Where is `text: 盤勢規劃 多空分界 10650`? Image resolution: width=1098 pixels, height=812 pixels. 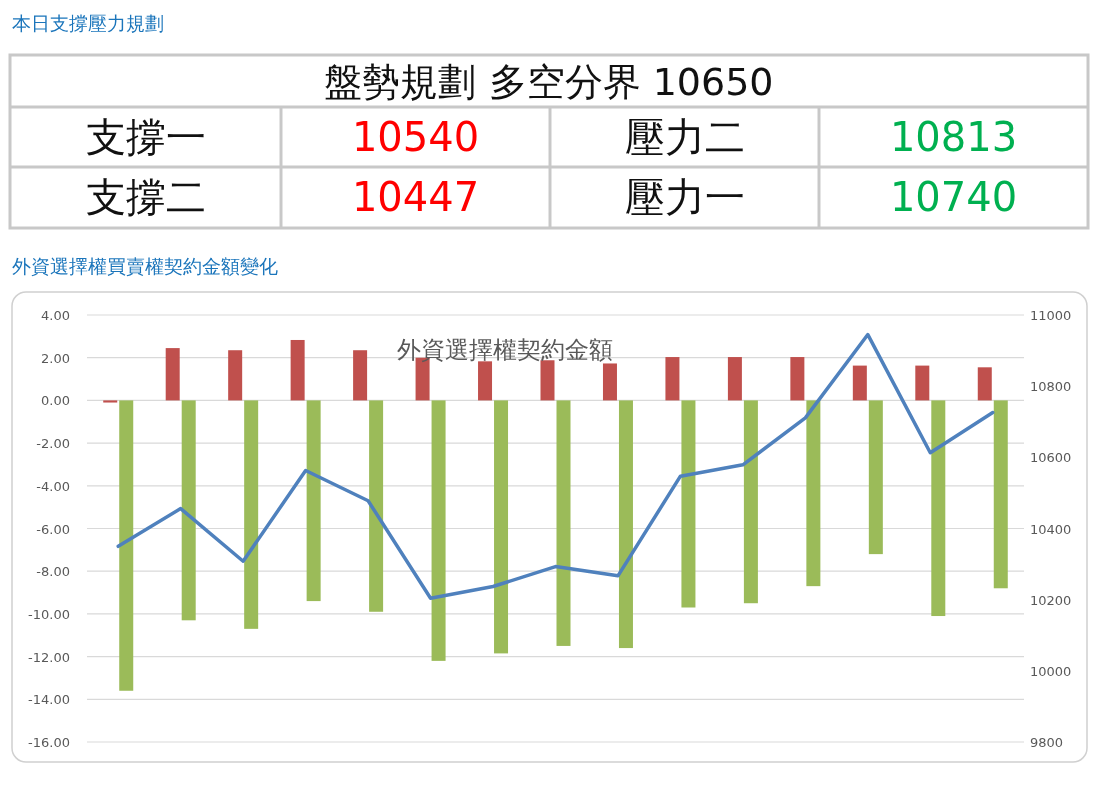 text: 盤勢規劃 多空分界 10650 is located at coordinates (549, 82).